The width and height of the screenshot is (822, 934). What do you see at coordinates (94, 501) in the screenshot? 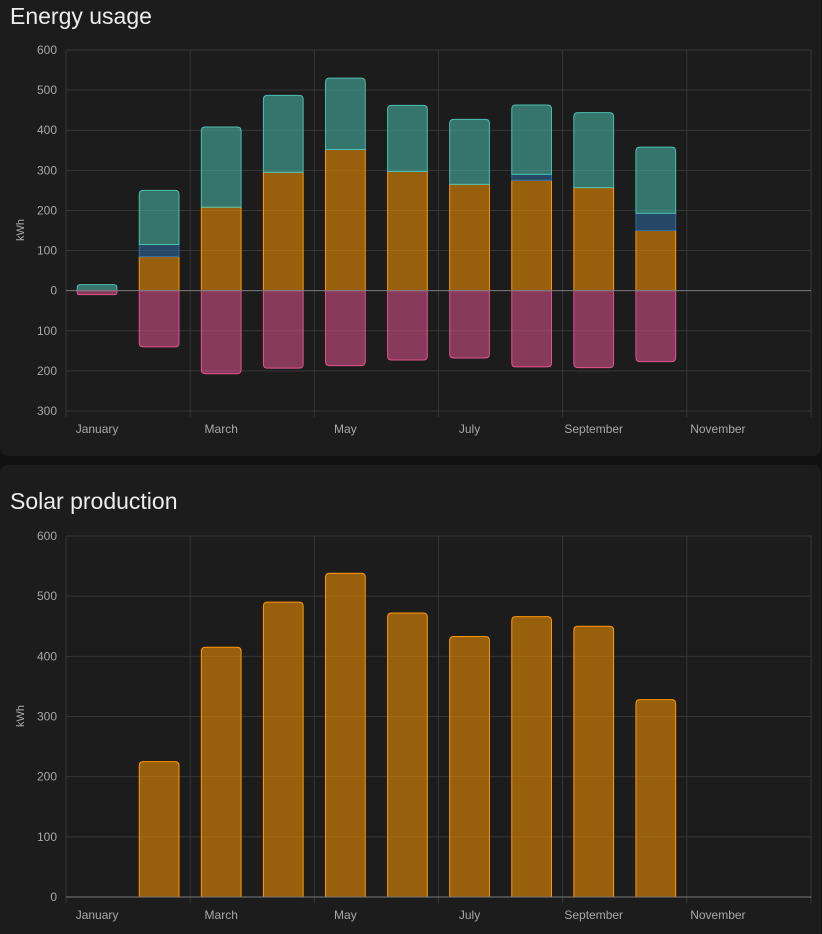
I see `solar-production-title: Solar production` at bounding box center [94, 501].